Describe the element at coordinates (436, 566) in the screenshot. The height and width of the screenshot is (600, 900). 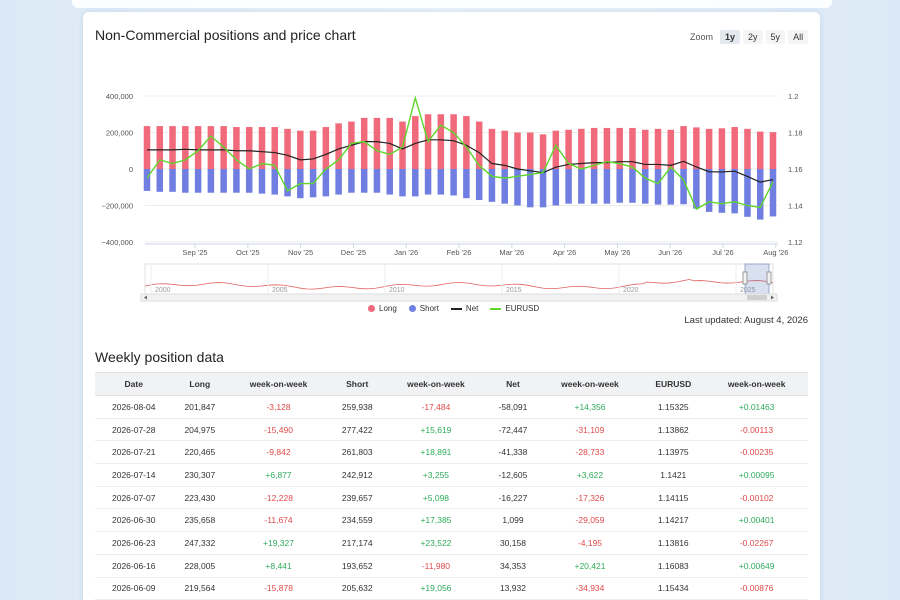
I see `table-cell: -11,980` at that location.